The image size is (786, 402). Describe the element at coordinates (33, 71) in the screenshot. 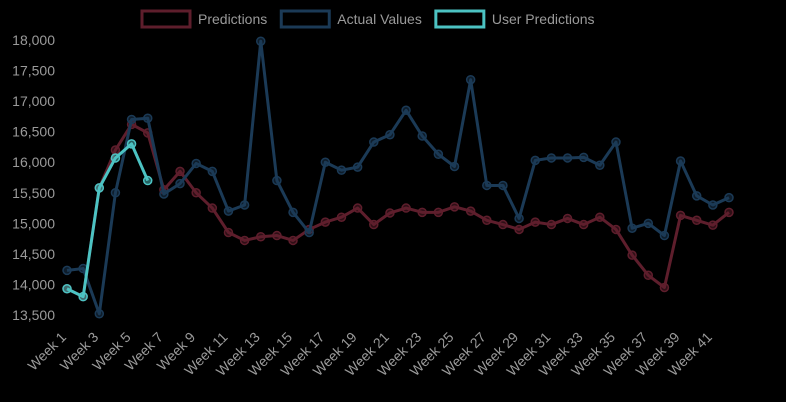

I see `y-tick-label: 17,500` at that location.